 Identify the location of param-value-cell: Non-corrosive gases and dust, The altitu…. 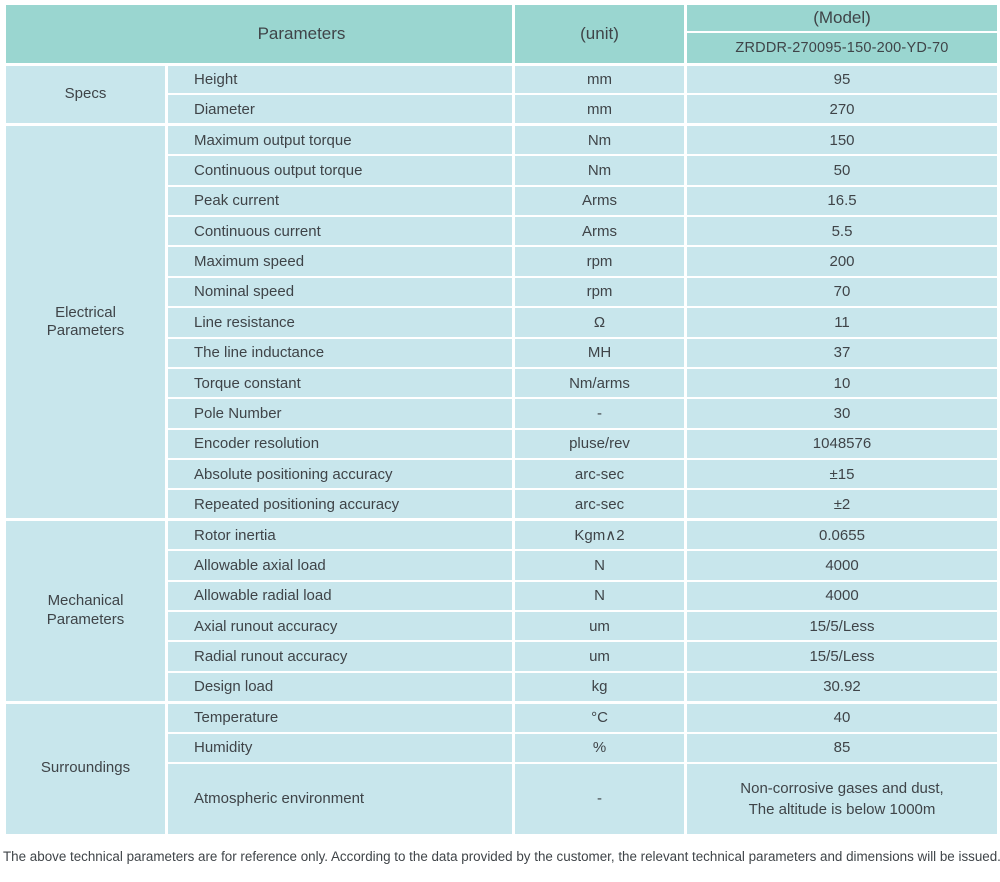
(842, 798).